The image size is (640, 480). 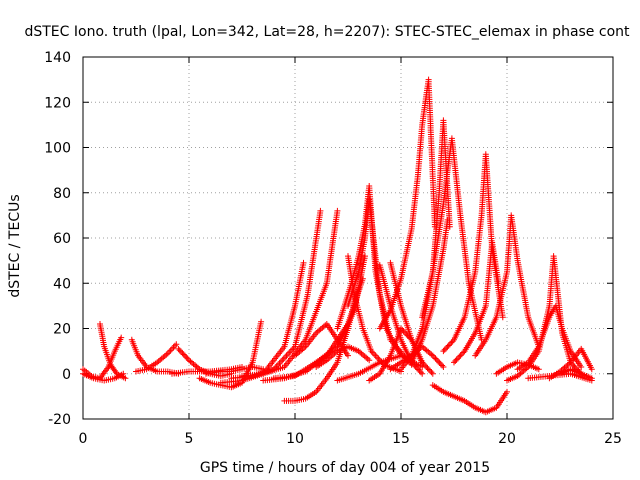 I want to click on y-tick-label: 140, so click(x=57, y=58).